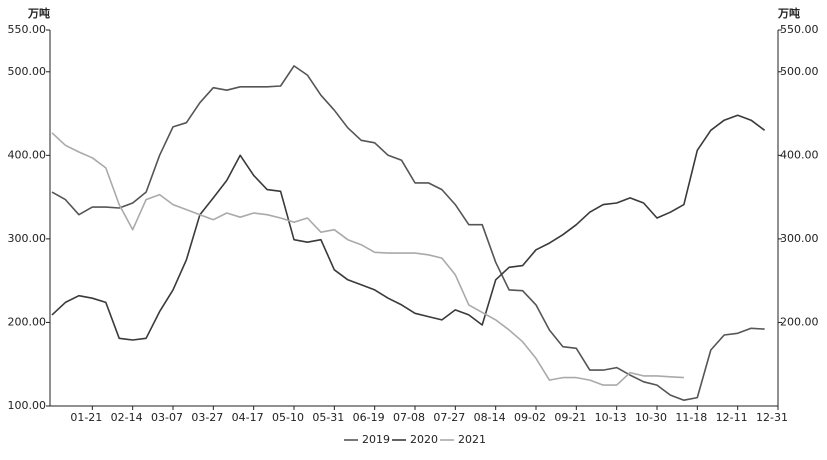 Image resolution: width=827 pixels, height=460 pixels. What do you see at coordinates (530, 417) in the screenshot?
I see `x-tick-label: 09-02` at bounding box center [530, 417].